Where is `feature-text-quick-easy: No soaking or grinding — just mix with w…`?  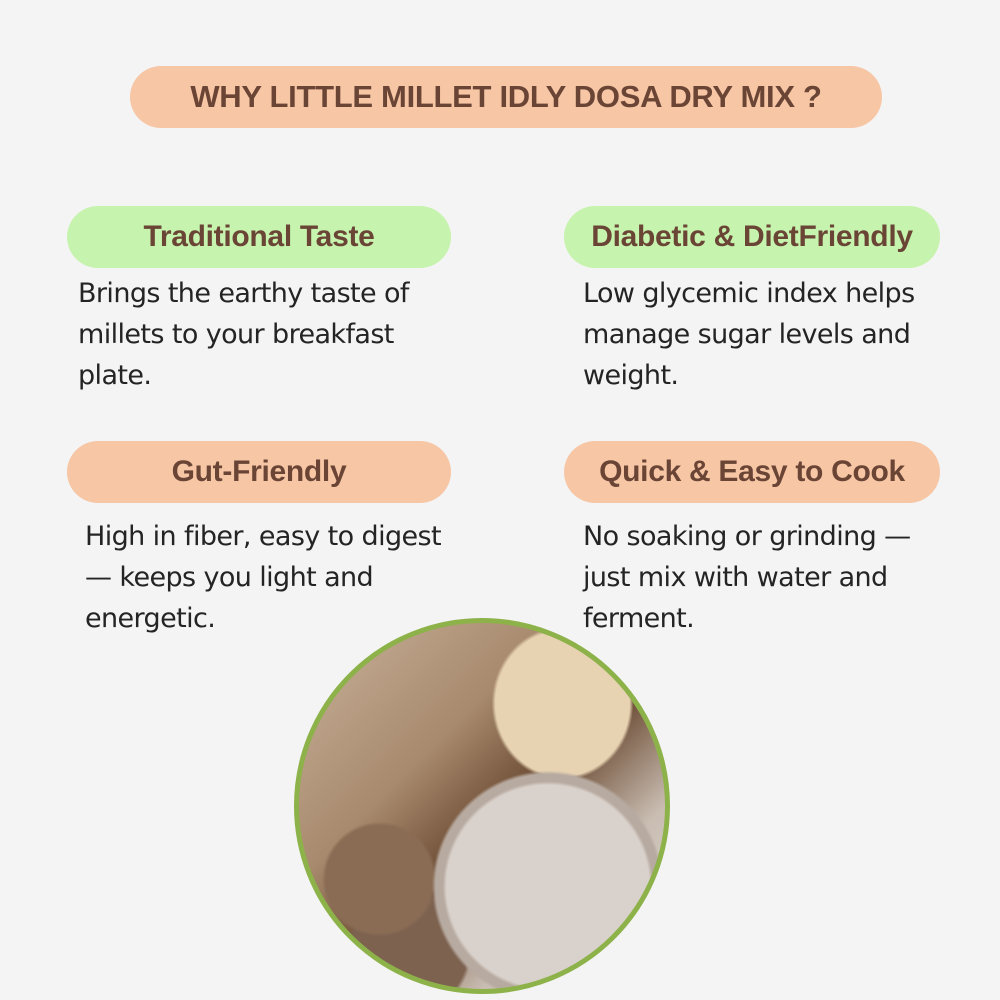
feature-text-quick-easy: No soaking or grinding — just mix with w… is located at coordinates (747, 577).